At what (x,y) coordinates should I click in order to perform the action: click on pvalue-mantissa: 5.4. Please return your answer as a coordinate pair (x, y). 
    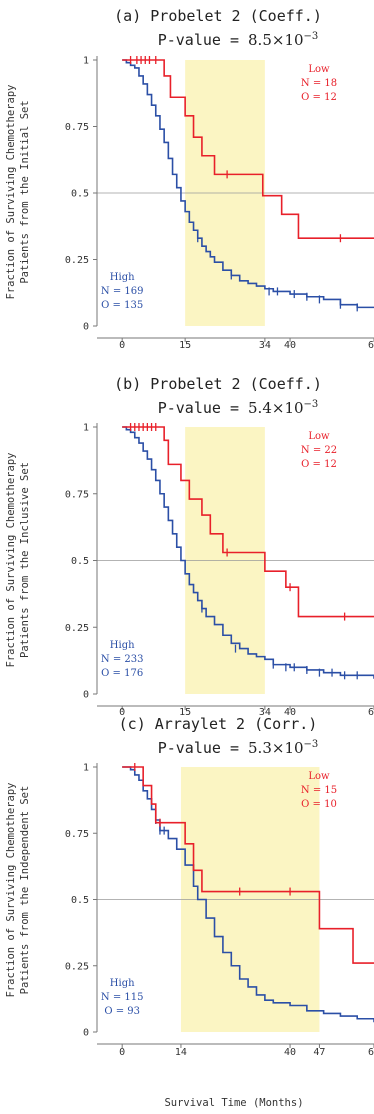
    Looking at the image, I should click on (260, 408).